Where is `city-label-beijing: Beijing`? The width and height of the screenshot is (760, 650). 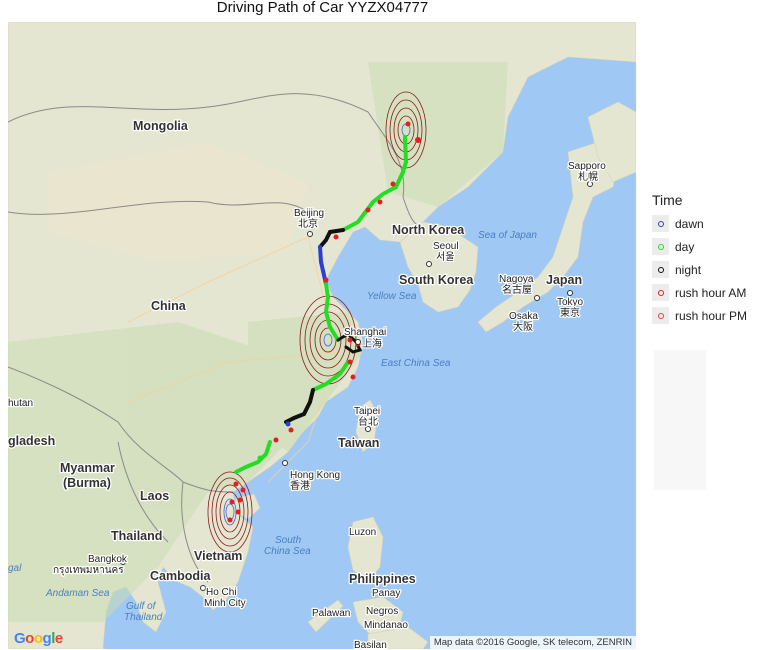
city-label-beijing: Beijing is located at coordinates (309, 213).